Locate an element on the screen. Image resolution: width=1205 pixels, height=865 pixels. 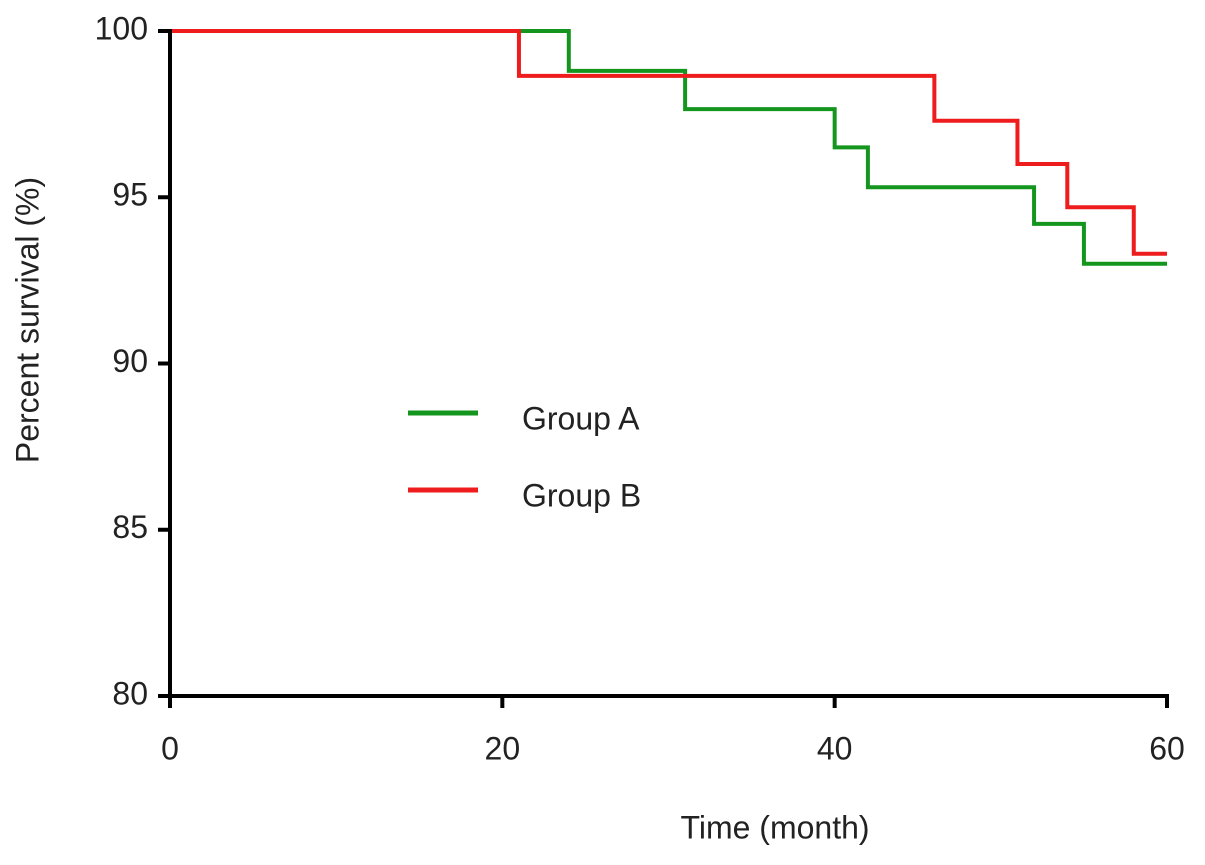
legend-label: Group A is located at coordinates (581, 418).